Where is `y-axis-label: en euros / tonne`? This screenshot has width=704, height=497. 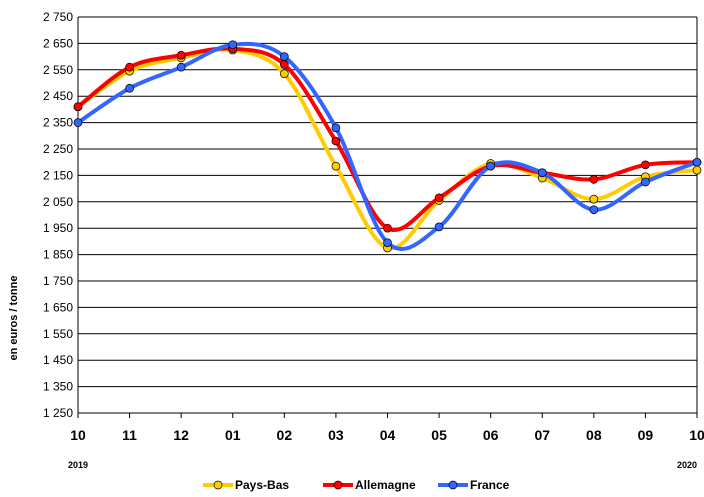
y-axis-label: en euros / tonne is located at coordinates (14, 318).